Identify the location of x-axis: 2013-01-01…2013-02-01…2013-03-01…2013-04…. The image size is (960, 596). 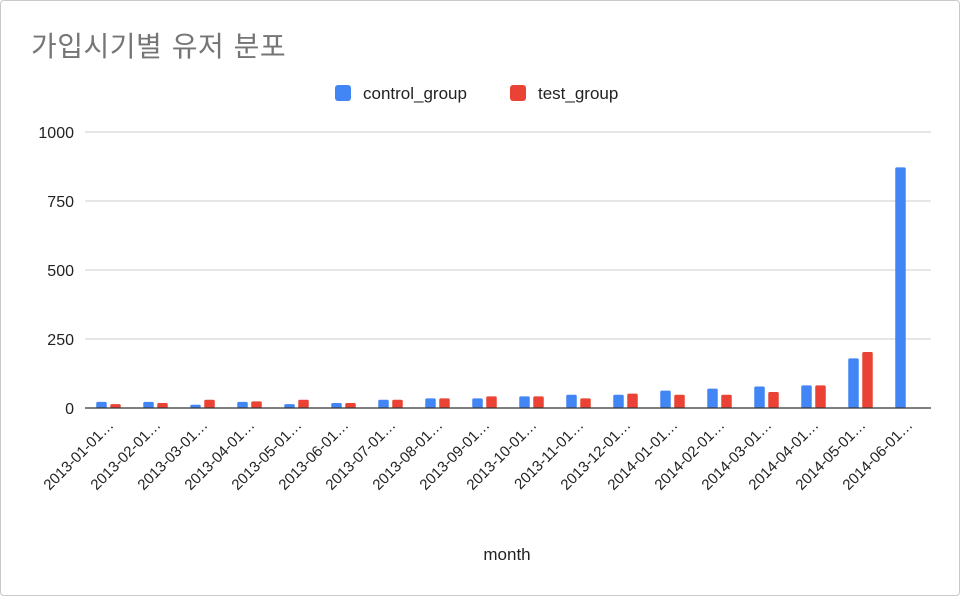
(485, 451).